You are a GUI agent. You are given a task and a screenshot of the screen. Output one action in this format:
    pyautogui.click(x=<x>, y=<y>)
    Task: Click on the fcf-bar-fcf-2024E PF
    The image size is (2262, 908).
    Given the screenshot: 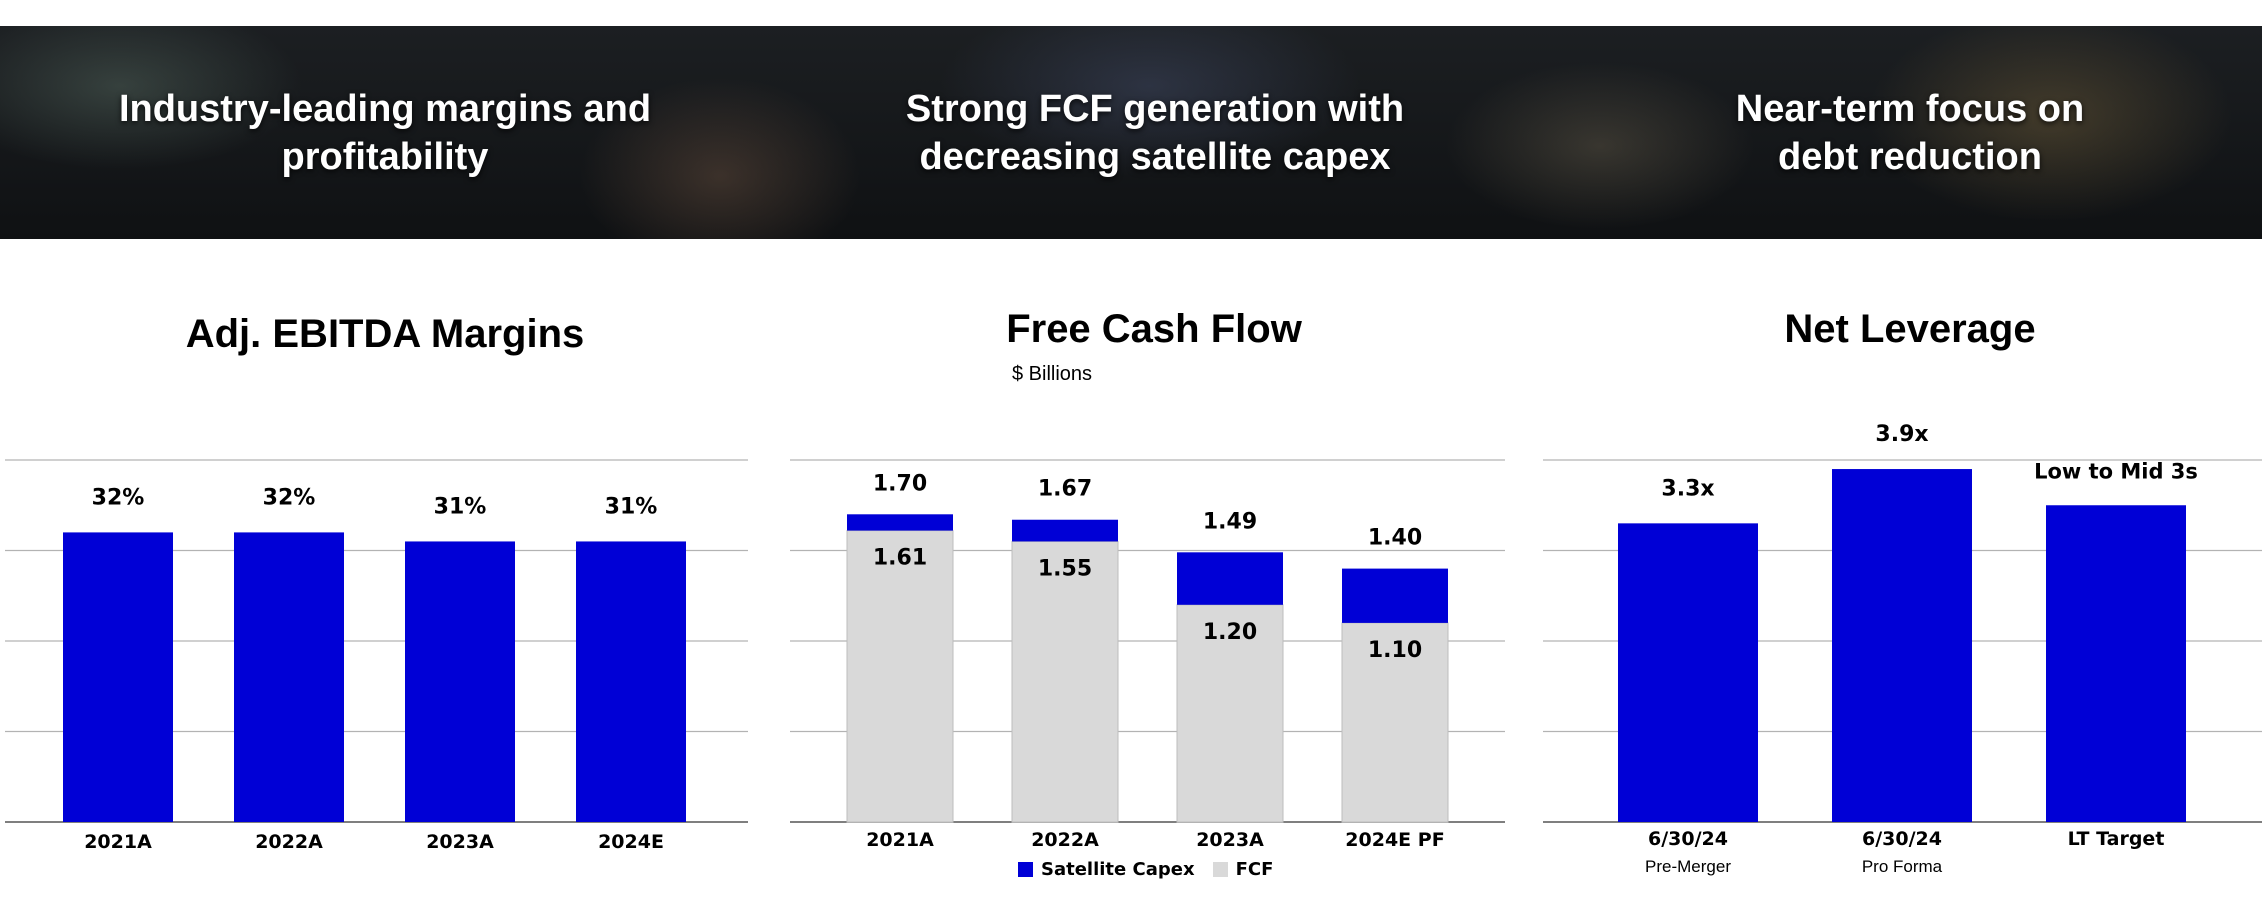 What is the action you would take?
    pyautogui.click(x=1395, y=722)
    